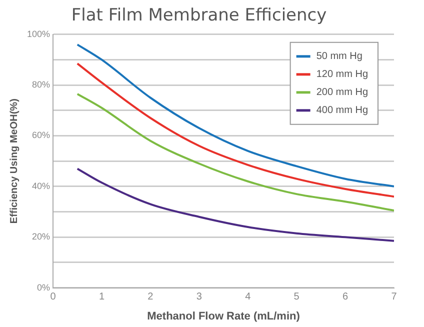 The width and height of the screenshot is (424, 327). I want to click on y-tick-label: 100%, so click(38, 33).